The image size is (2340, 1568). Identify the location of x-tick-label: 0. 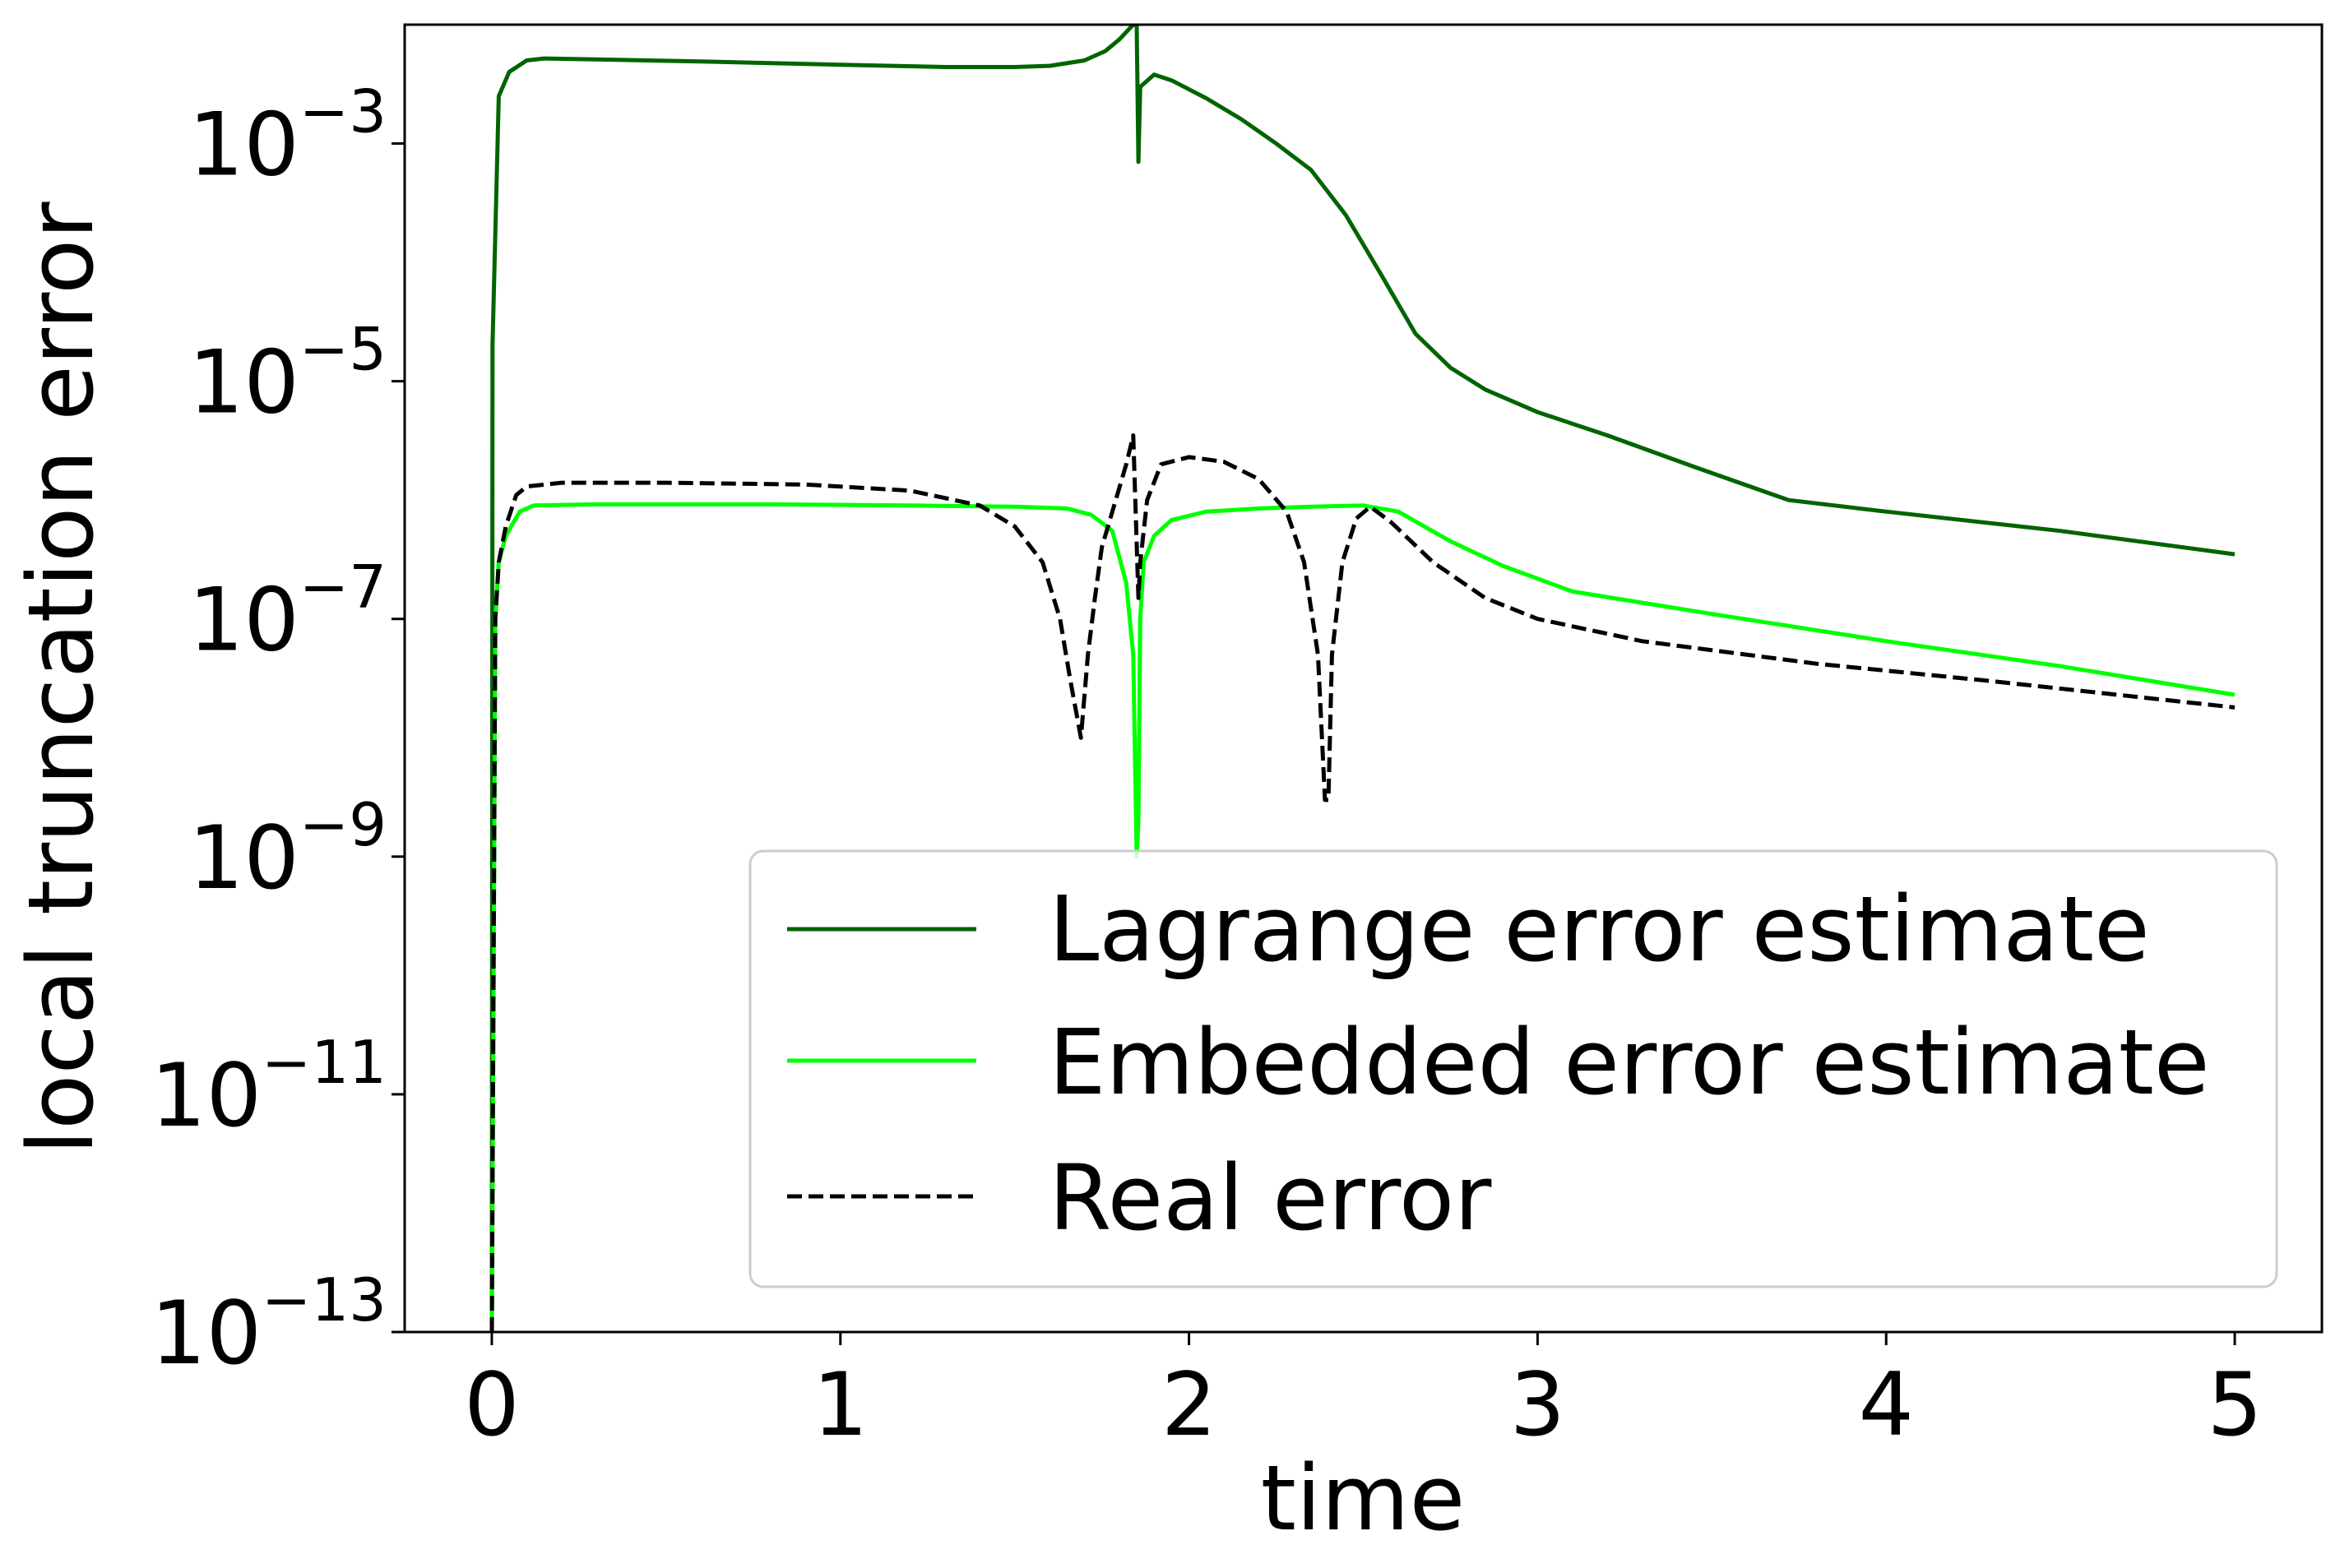
(491, 1404).